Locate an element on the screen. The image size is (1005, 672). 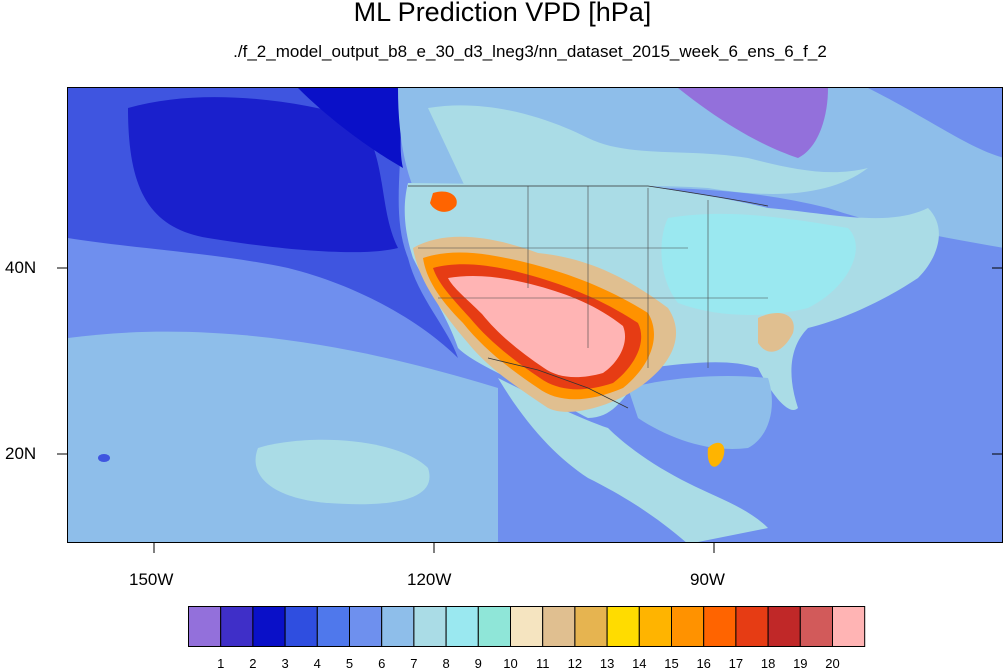
colorbar-tick-label: 6 is located at coordinates (382, 663).